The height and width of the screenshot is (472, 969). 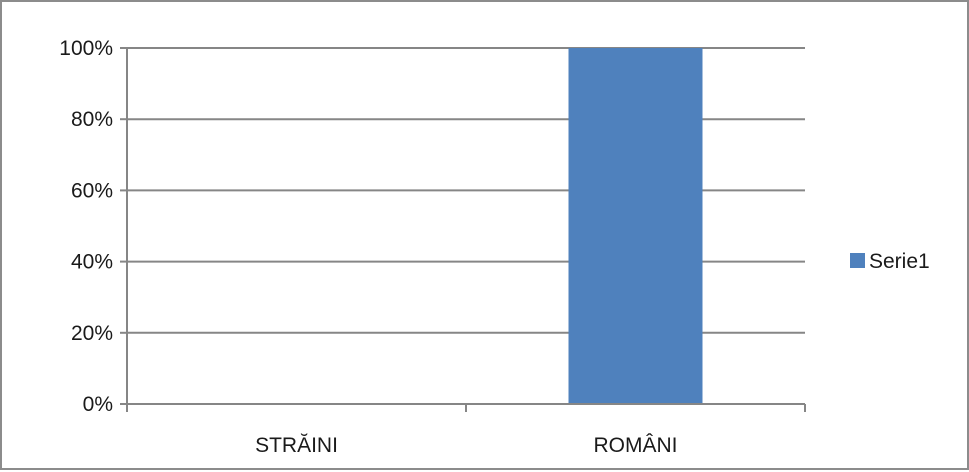 What do you see at coordinates (857, 260) in the screenshot?
I see `legend-swatch` at bounding box center [857, 260].